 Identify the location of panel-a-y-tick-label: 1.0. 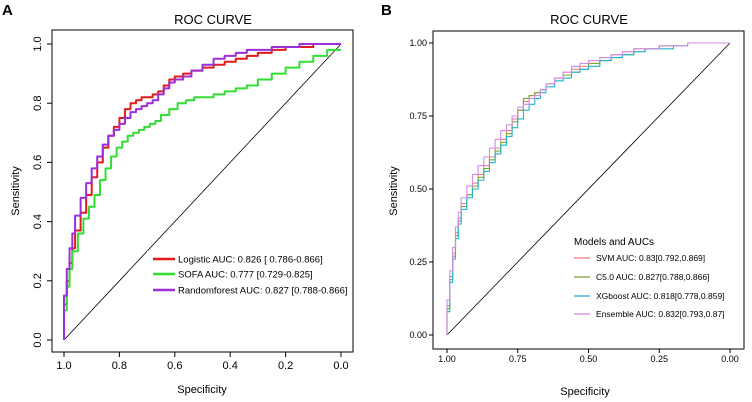
(38, 43).